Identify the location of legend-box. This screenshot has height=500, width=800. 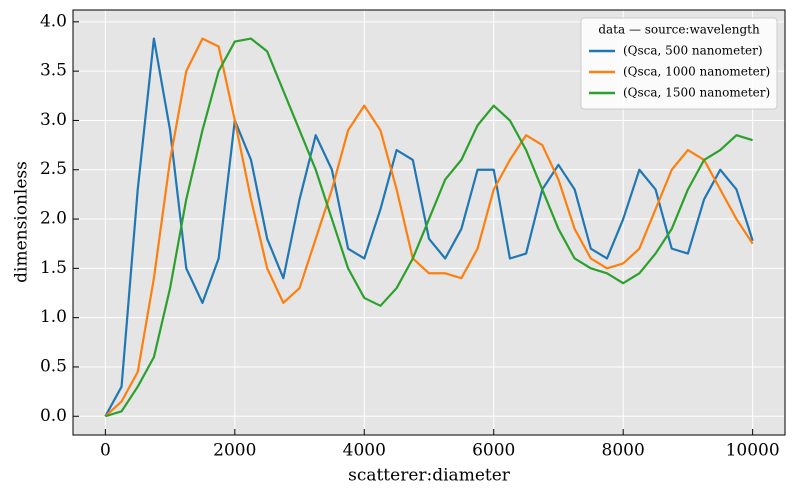
(679, 63).